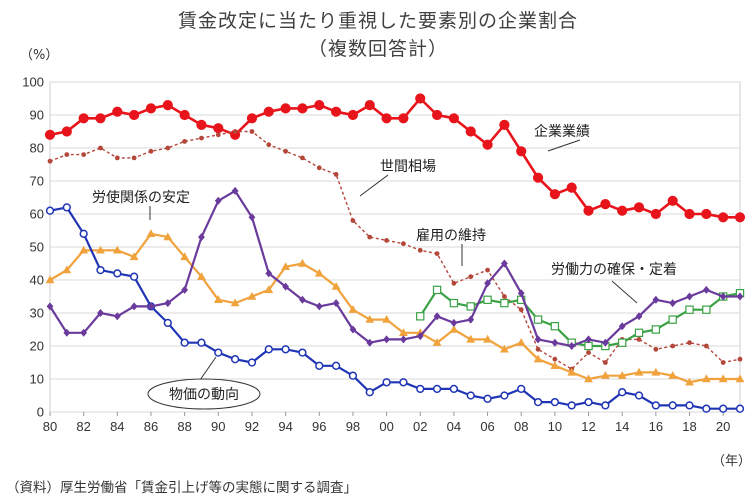  Describe the element at coordinates (285, 426) in the screenshot. I see `x-tick-label: 94` at that location.